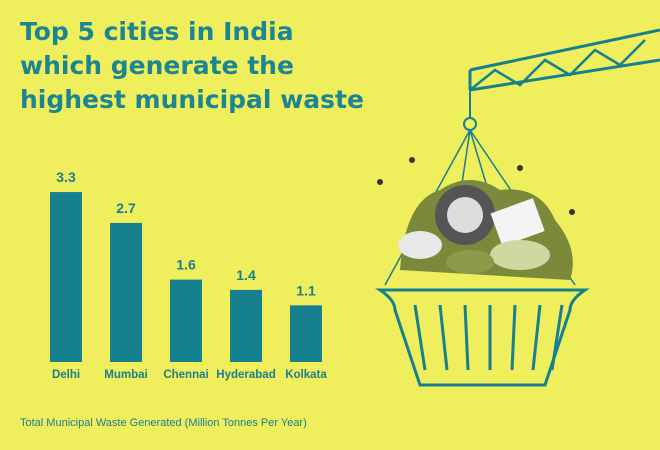 The height and width of the screenshot is (450, 660). I want to click on x-tick-label: Kolkata, so click(306, 375).